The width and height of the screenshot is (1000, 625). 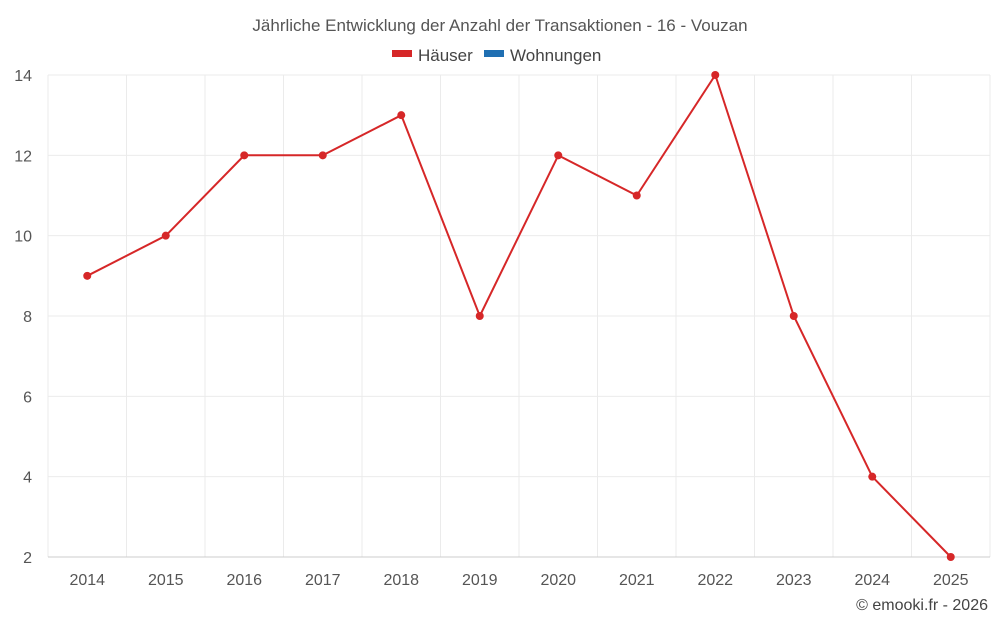 I want to click on x-tick-label: 2023, so click(x=794, y=580).